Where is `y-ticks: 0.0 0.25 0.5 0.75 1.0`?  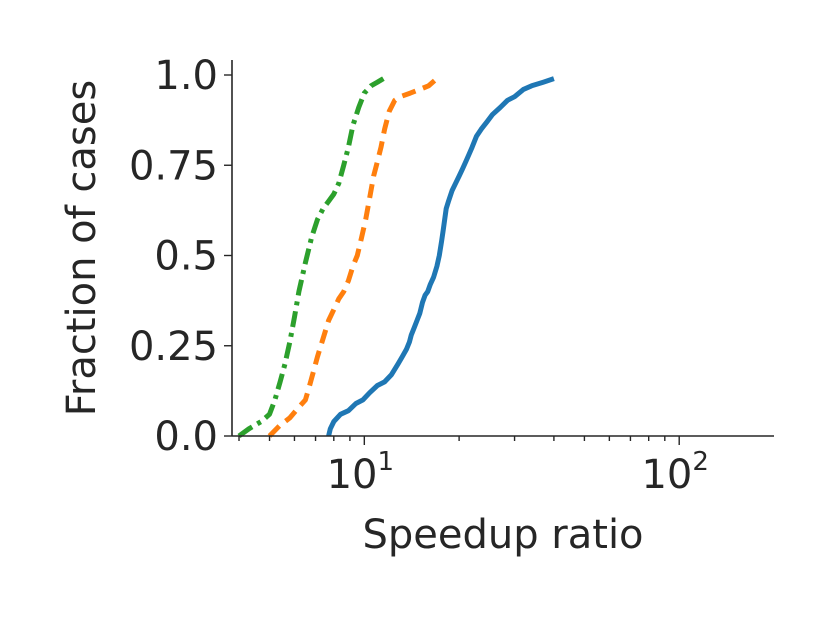
y-ticks: 0.0 0.25 0.5 0.75 1.0 is located at coordinates (180, 256).